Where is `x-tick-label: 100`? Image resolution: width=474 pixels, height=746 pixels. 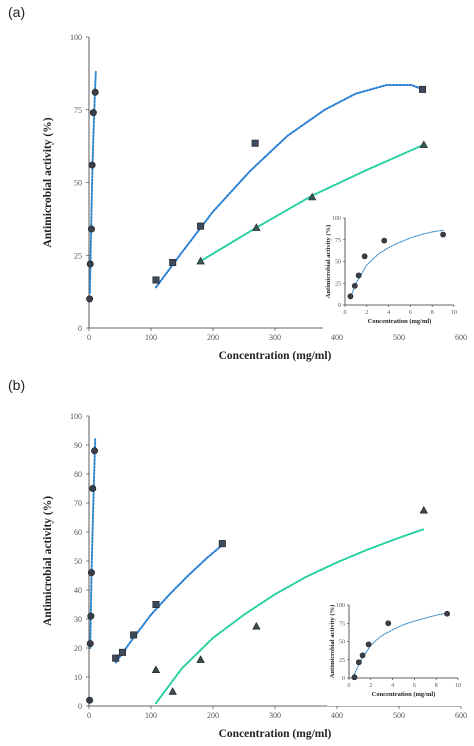
x-tick-label: 100 is located at coordinates (151, 715).